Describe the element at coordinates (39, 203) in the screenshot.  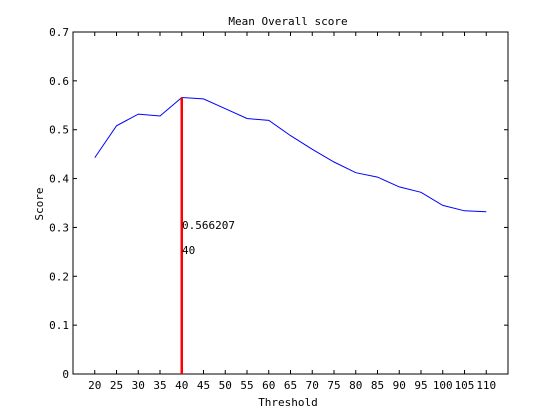
I see `y-axis-title: Score` at that location.